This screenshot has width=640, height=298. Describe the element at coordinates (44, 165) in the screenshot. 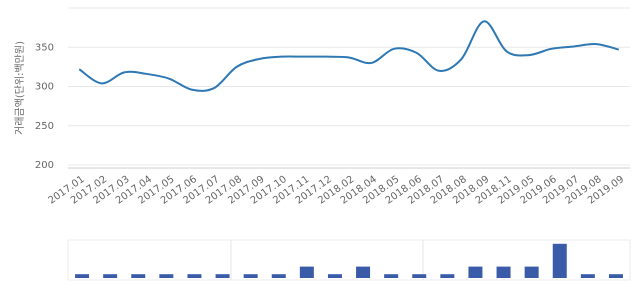

I see `y-tick-label: 200` at that location.